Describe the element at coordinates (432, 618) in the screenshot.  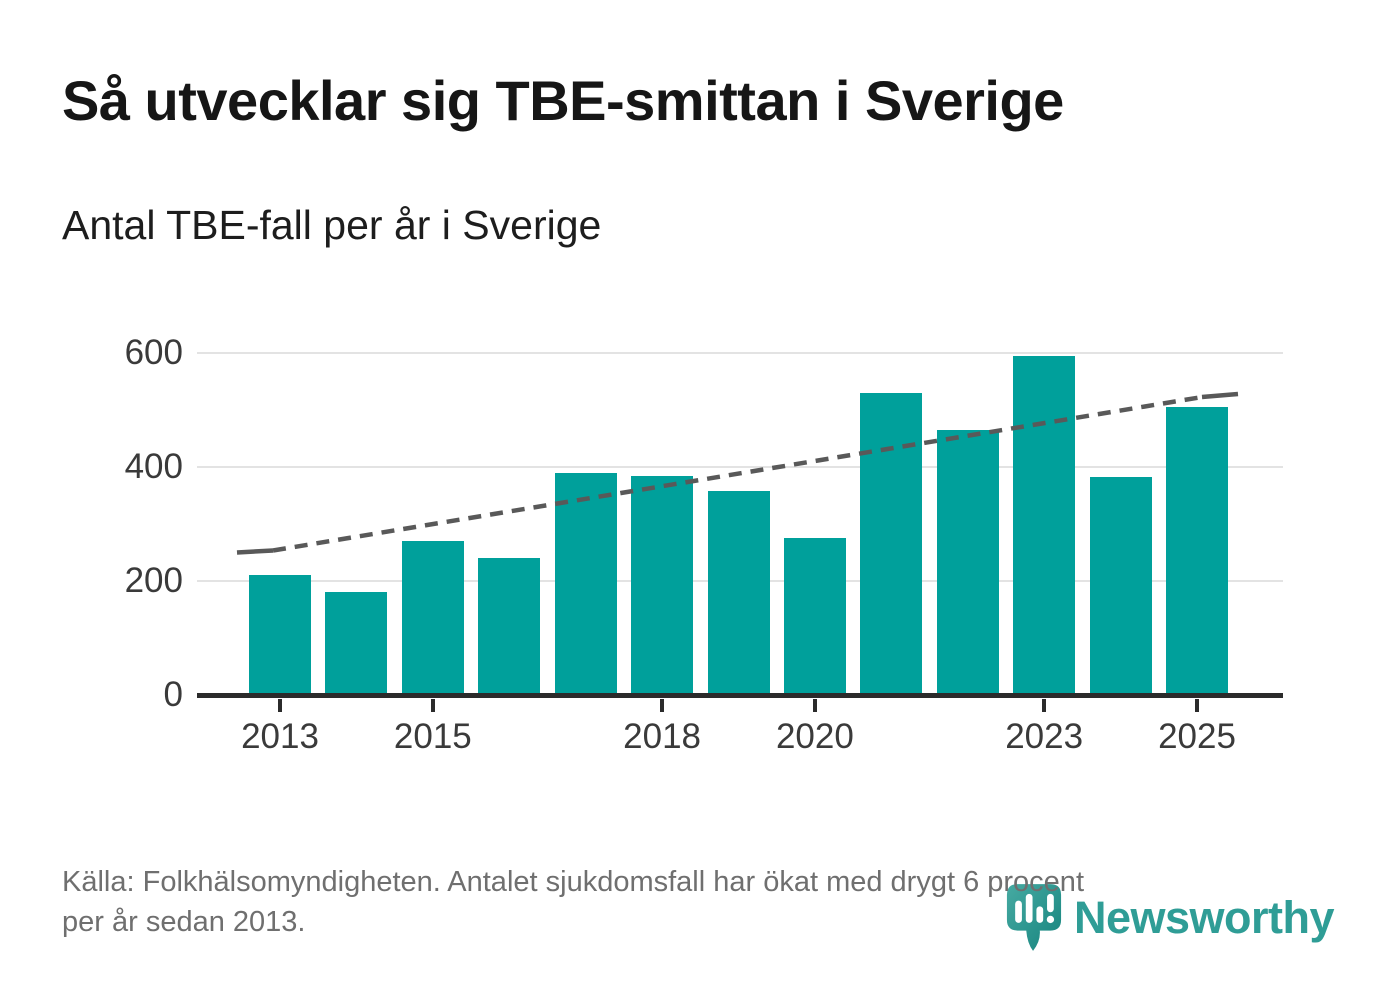
I see `bar-2015` at that location.